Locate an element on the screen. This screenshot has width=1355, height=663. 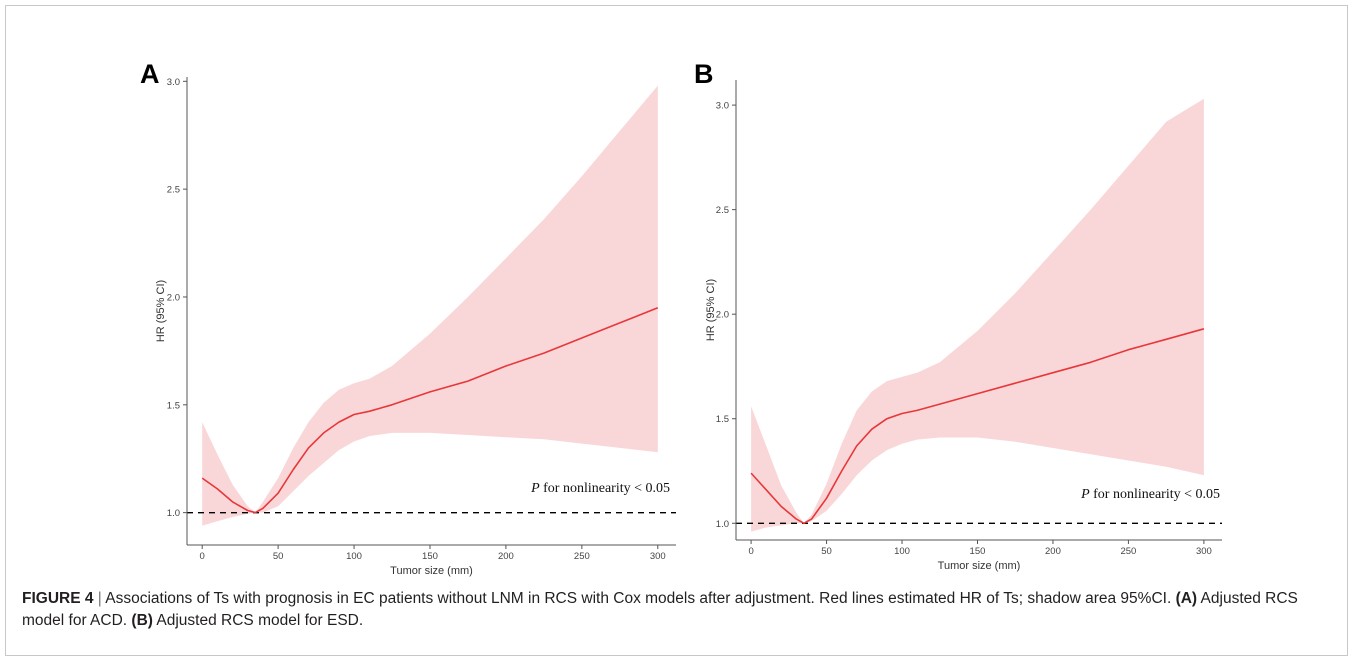
caption-panel-b-ref: (B) is located at coordinates (142, 620).